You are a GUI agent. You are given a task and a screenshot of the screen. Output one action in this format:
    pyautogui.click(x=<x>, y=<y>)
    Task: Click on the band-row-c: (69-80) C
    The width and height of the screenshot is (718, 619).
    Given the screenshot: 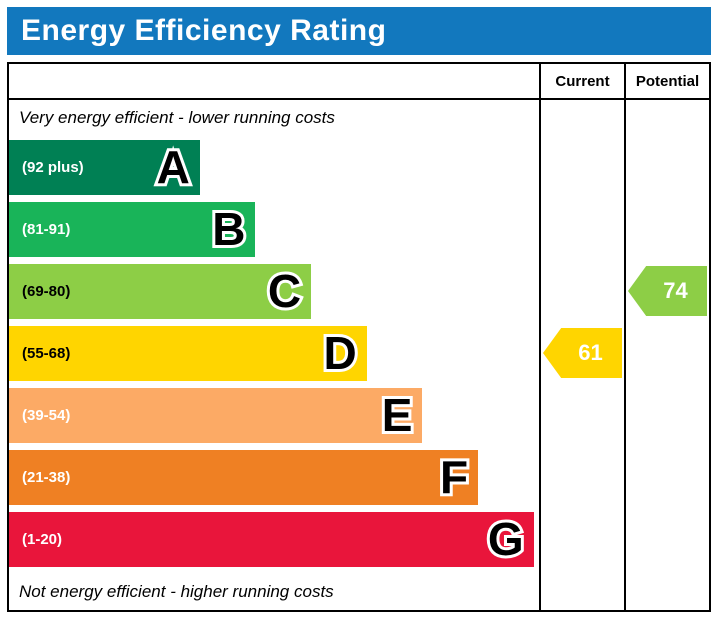 What is the action you would take?
    pyautogui.click(x=274, y=291)
    